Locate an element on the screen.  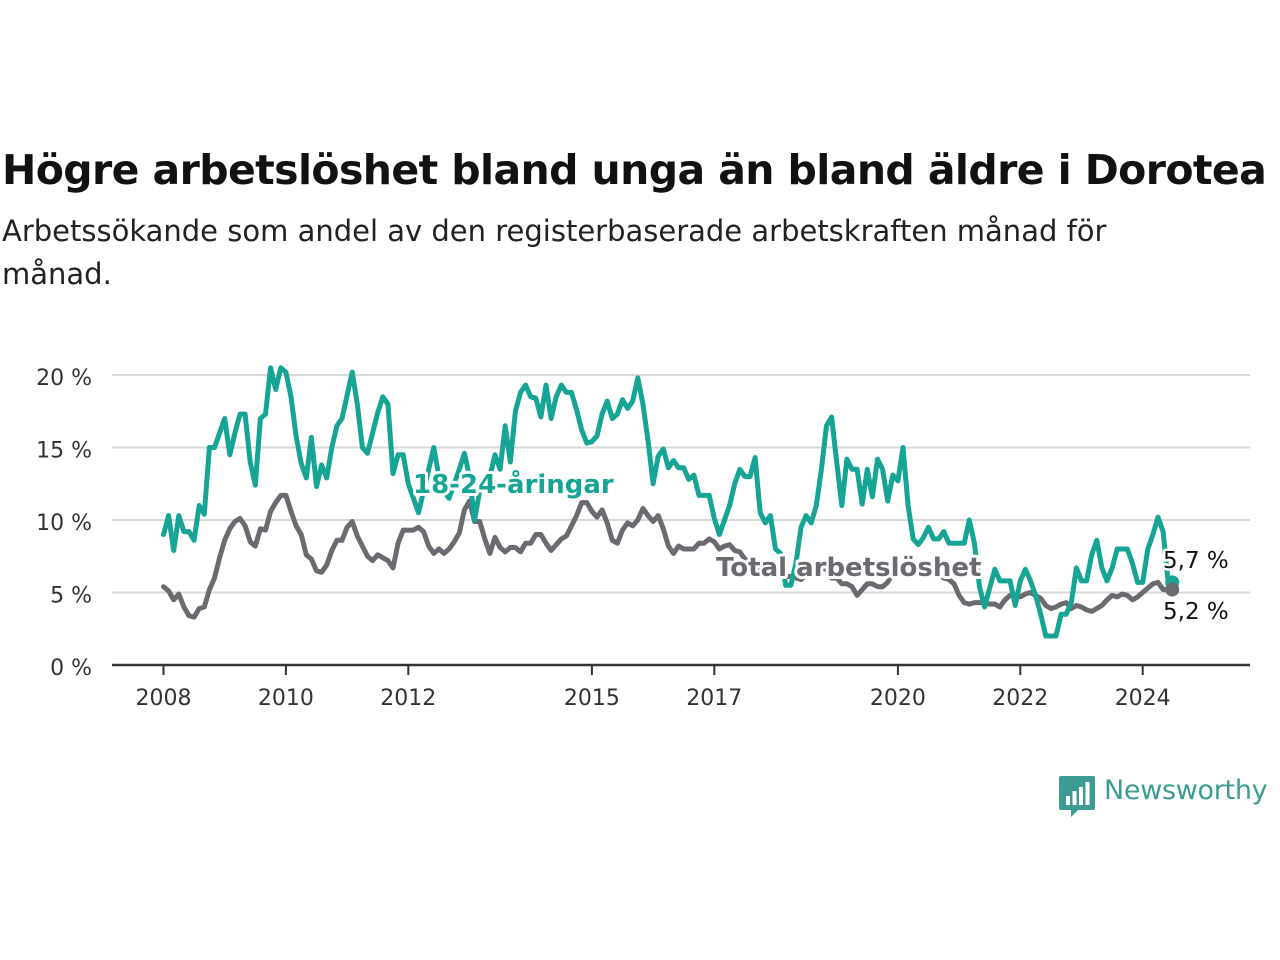
x-tick-label: 2024 is located at coordinates (1143, 698).